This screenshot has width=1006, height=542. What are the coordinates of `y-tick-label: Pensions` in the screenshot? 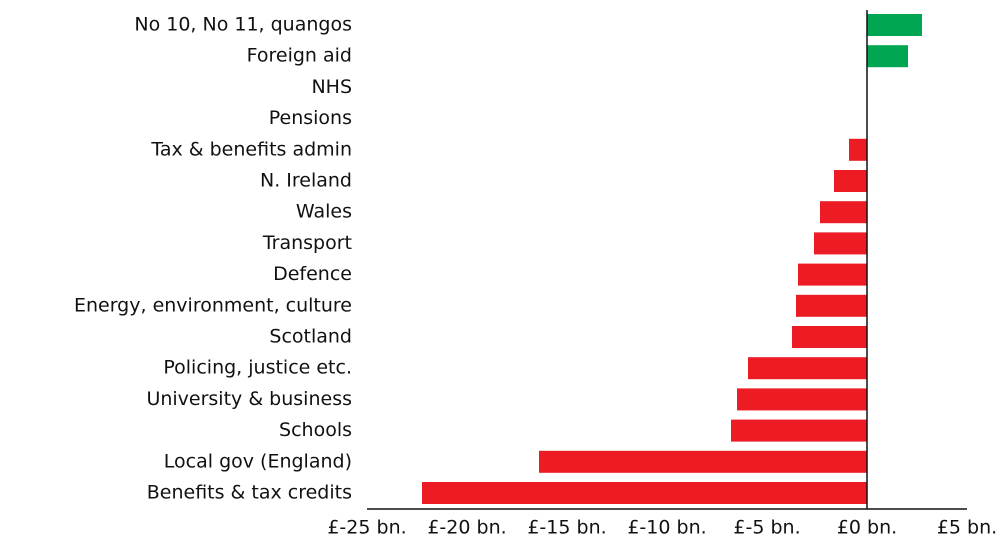 It's located at (310, 118).